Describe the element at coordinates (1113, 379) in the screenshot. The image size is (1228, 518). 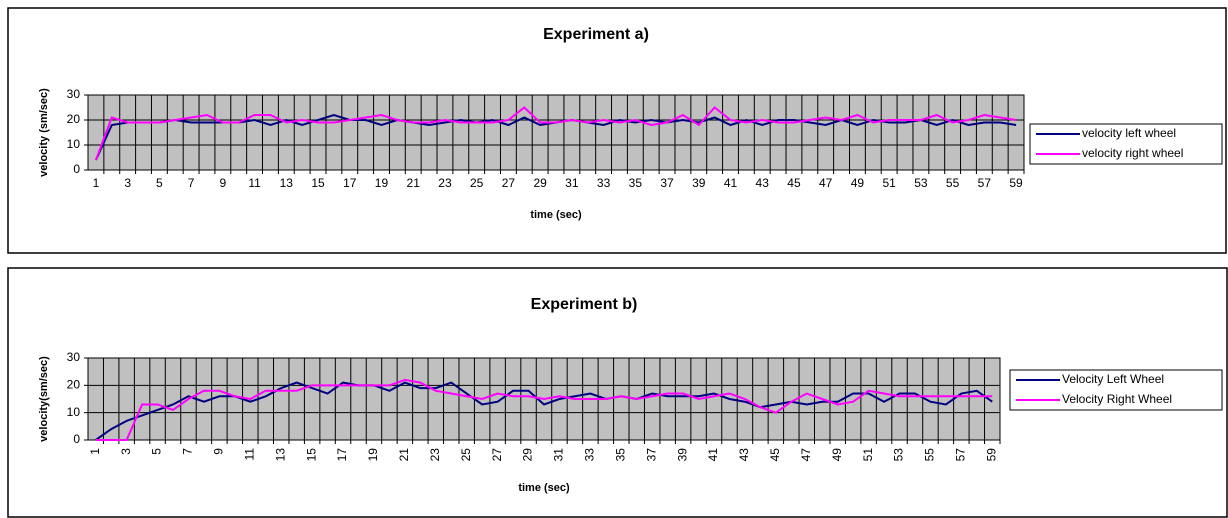
I see `legend-label: Velocity Left Wheel` at that location.